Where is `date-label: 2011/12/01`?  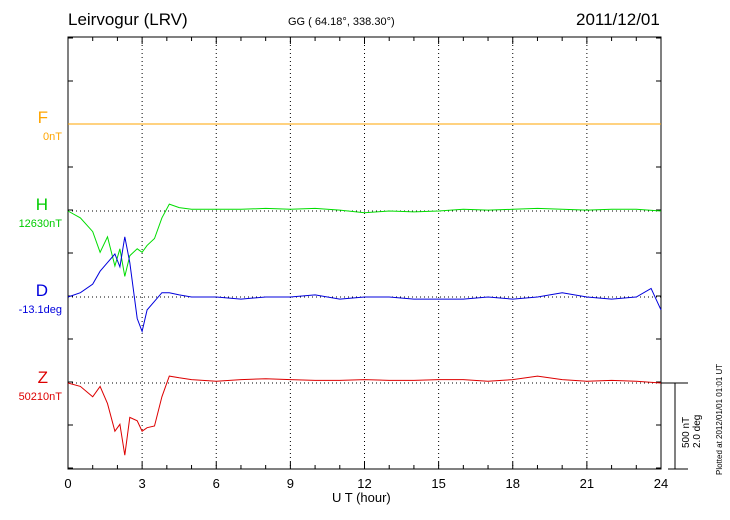
date-label: 2011/12/01 is located at coordinates (618, 19).